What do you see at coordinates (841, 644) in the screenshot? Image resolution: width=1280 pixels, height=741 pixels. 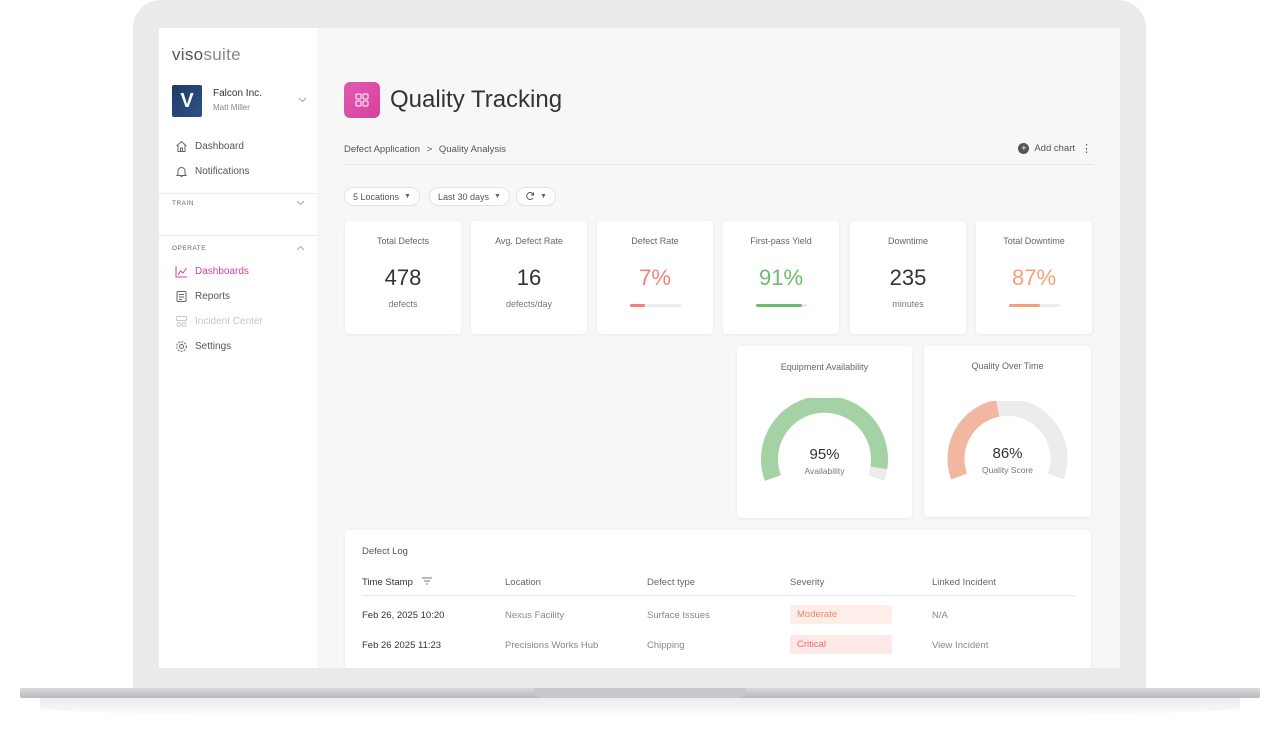 I see `severity-badge: Critical` at bounding box center [841, 644].